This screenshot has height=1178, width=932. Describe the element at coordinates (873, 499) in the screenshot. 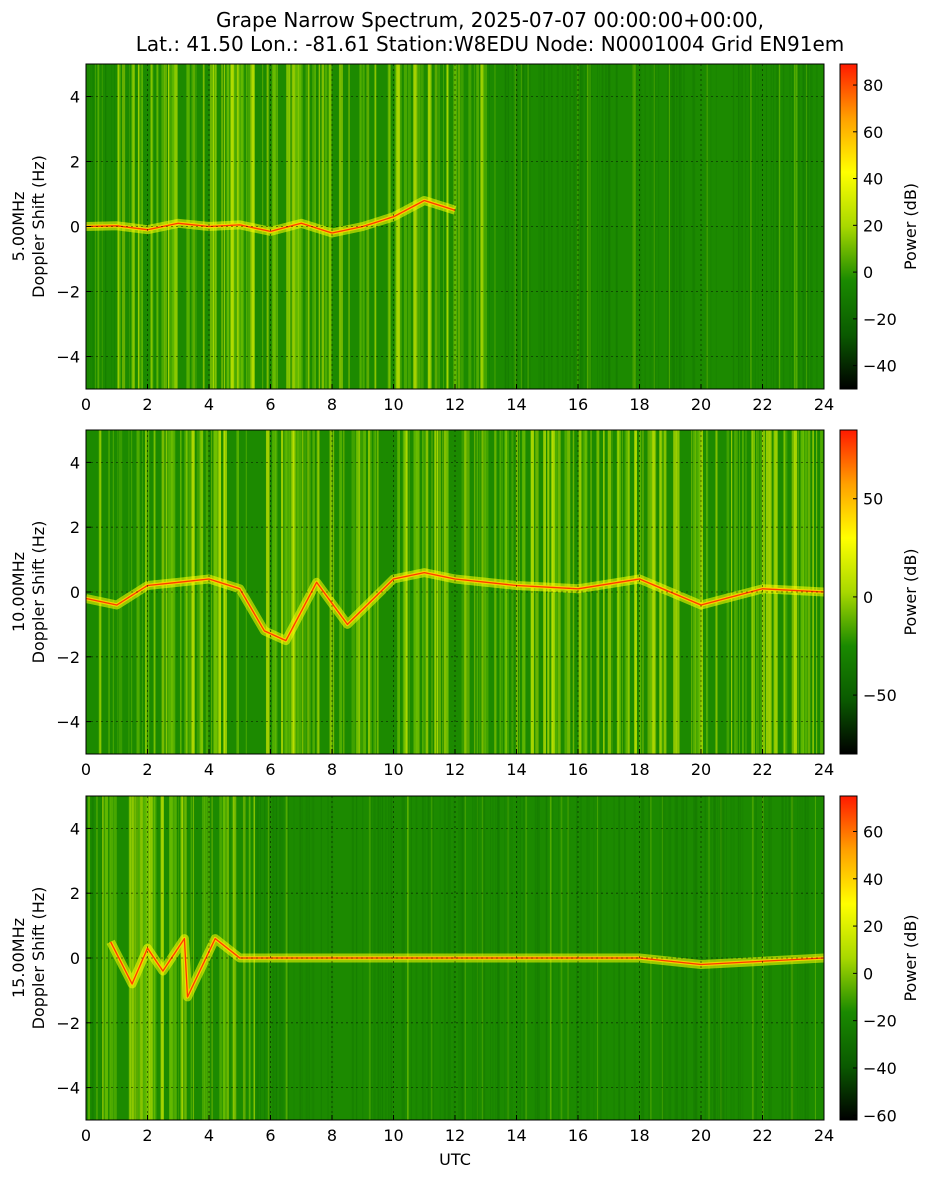

I see `colorbar-tick-label: 50` at that location.